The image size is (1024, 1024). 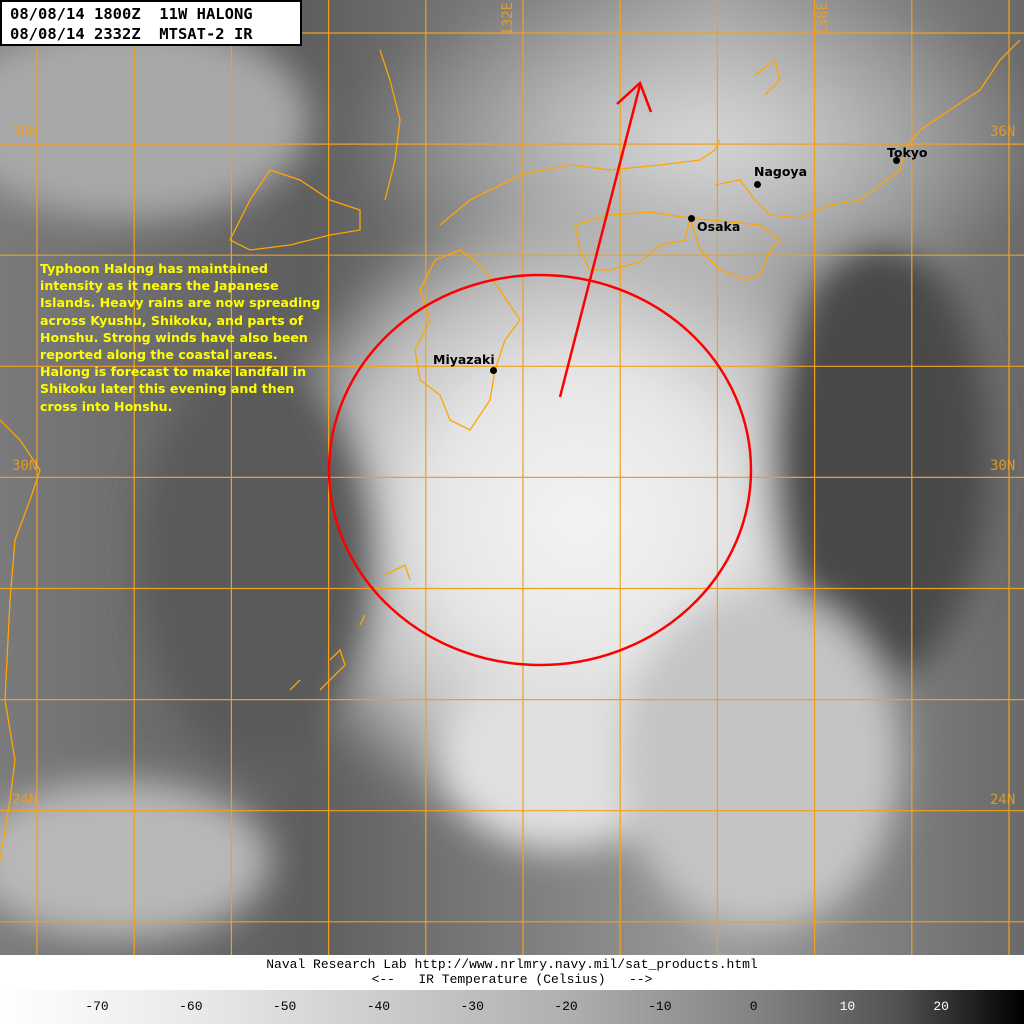 What do you see at coordinates (350, 627) in the screenshot?
I see `coastline-ryukyu` at bounding box center [350, 627].